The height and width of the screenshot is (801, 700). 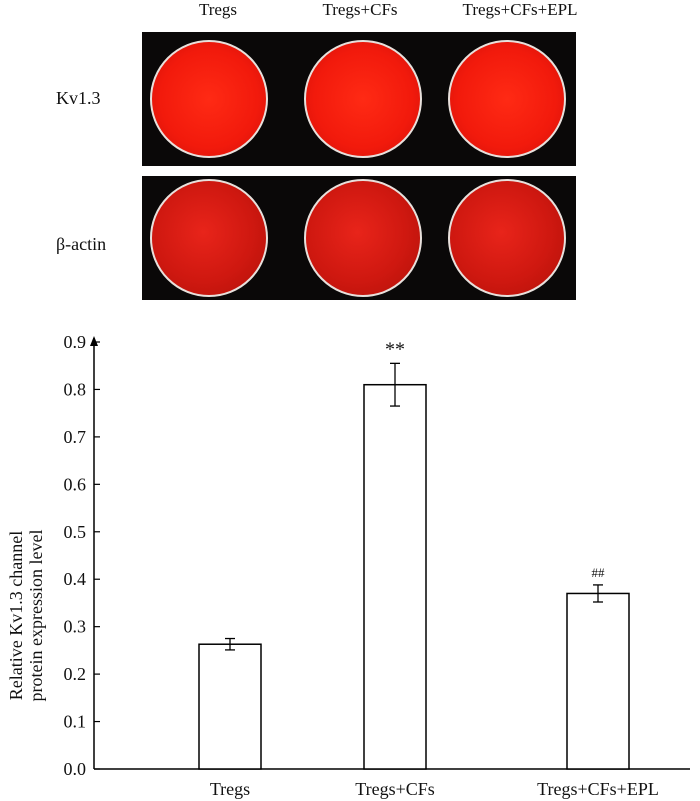 I want to click on category-label: Tregs+CFs+EPL, so click(x=598, y=789).